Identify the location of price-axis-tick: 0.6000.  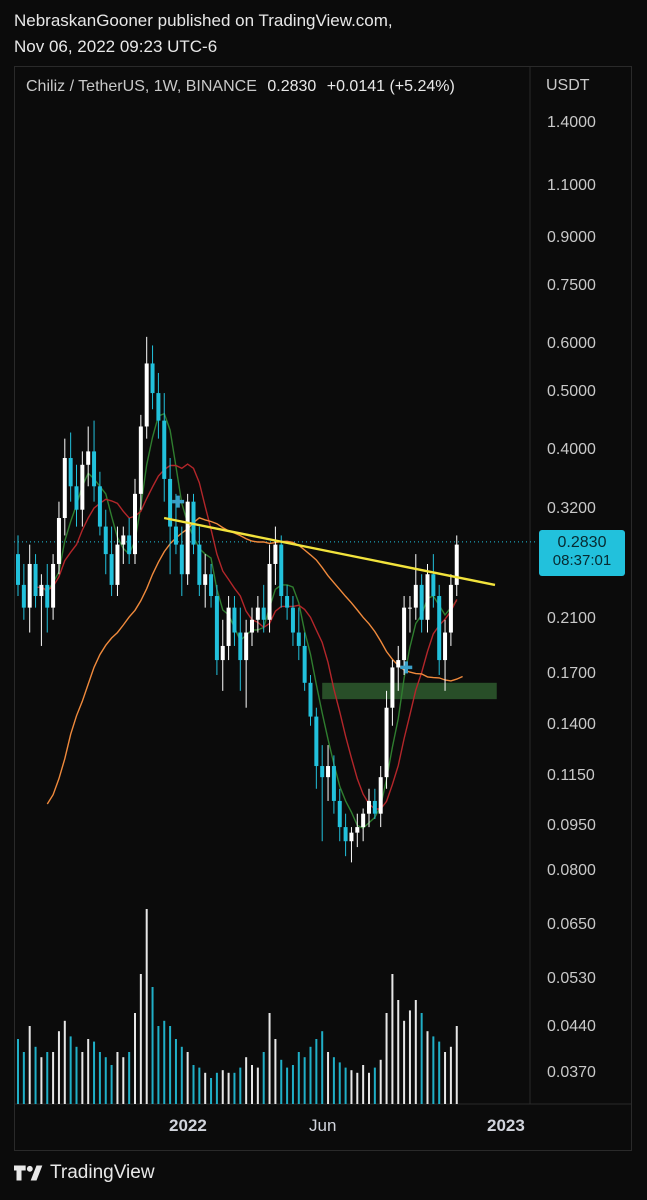
(571, 344).